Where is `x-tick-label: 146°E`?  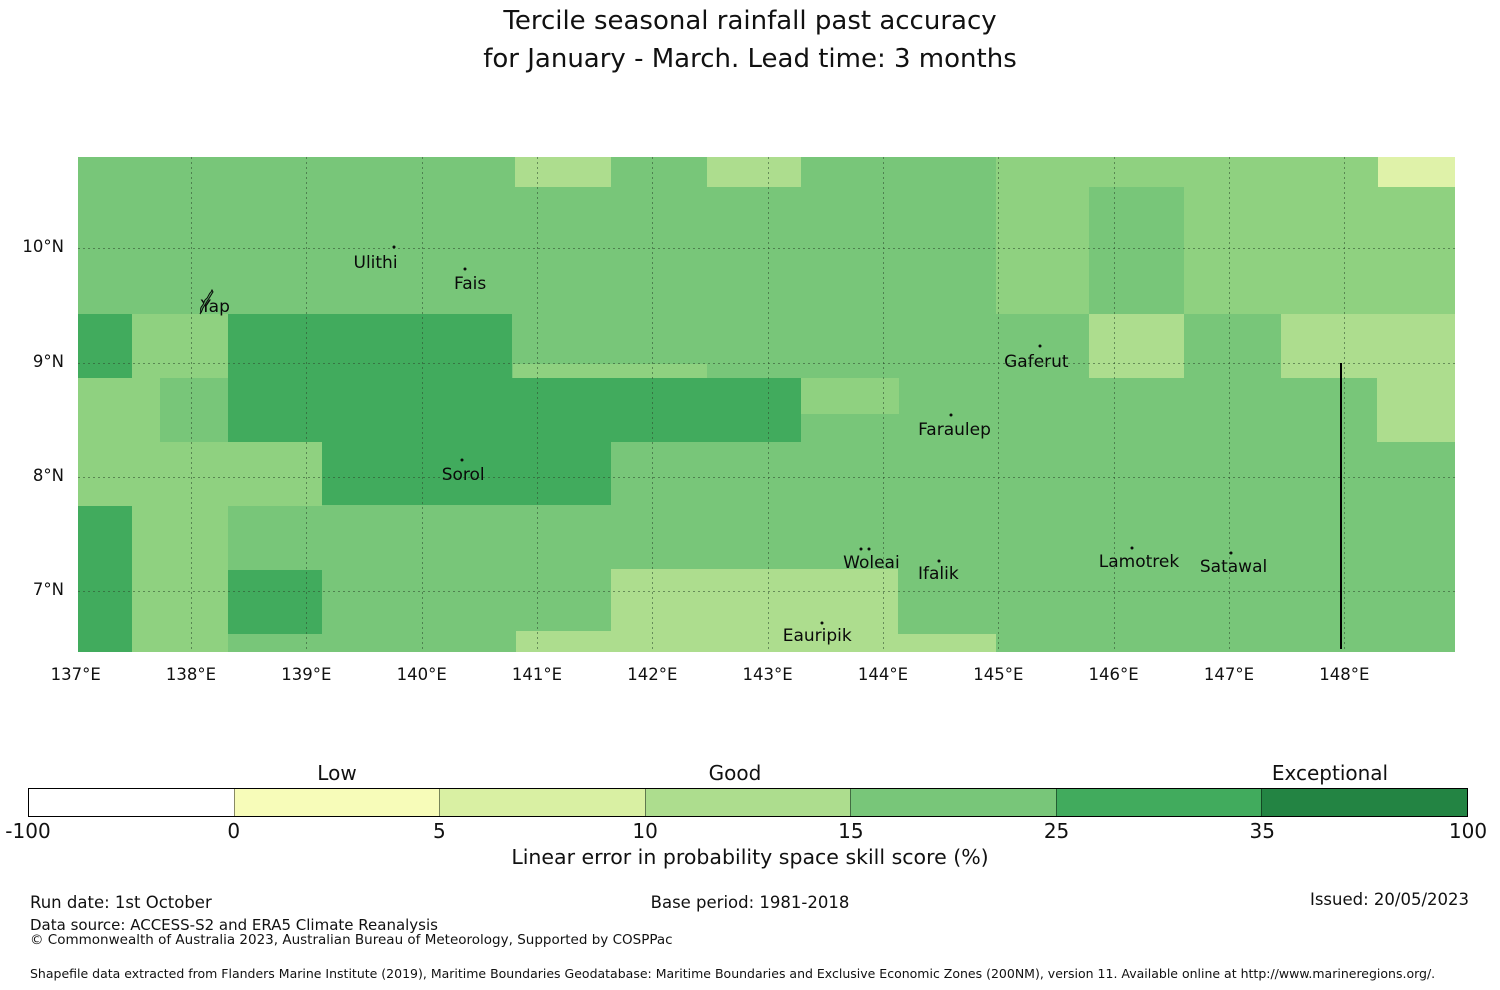
x-tick-label: 146°E is located at coordinates (1113, 674).